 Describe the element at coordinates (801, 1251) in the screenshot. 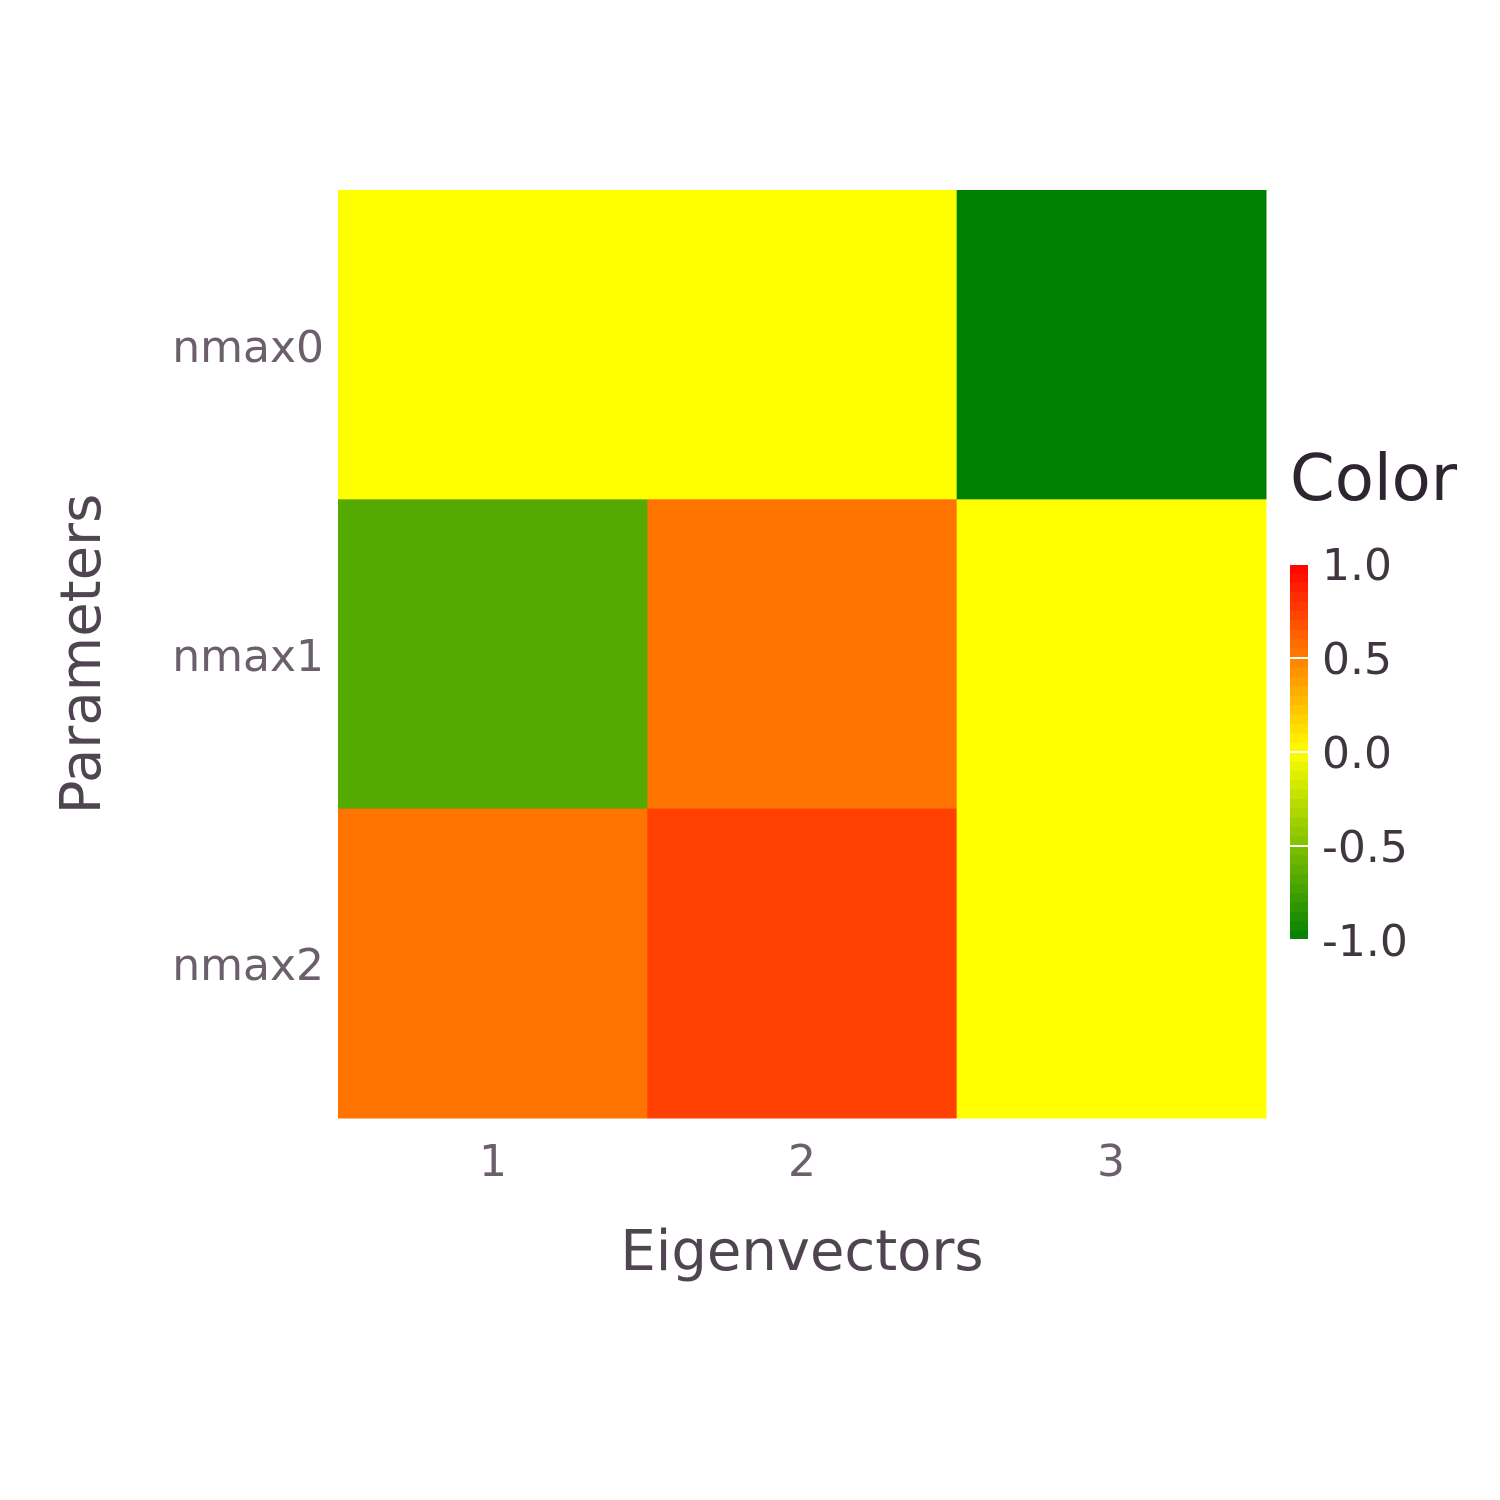

I see `x-axis-title: Eigenvectors` at that location.